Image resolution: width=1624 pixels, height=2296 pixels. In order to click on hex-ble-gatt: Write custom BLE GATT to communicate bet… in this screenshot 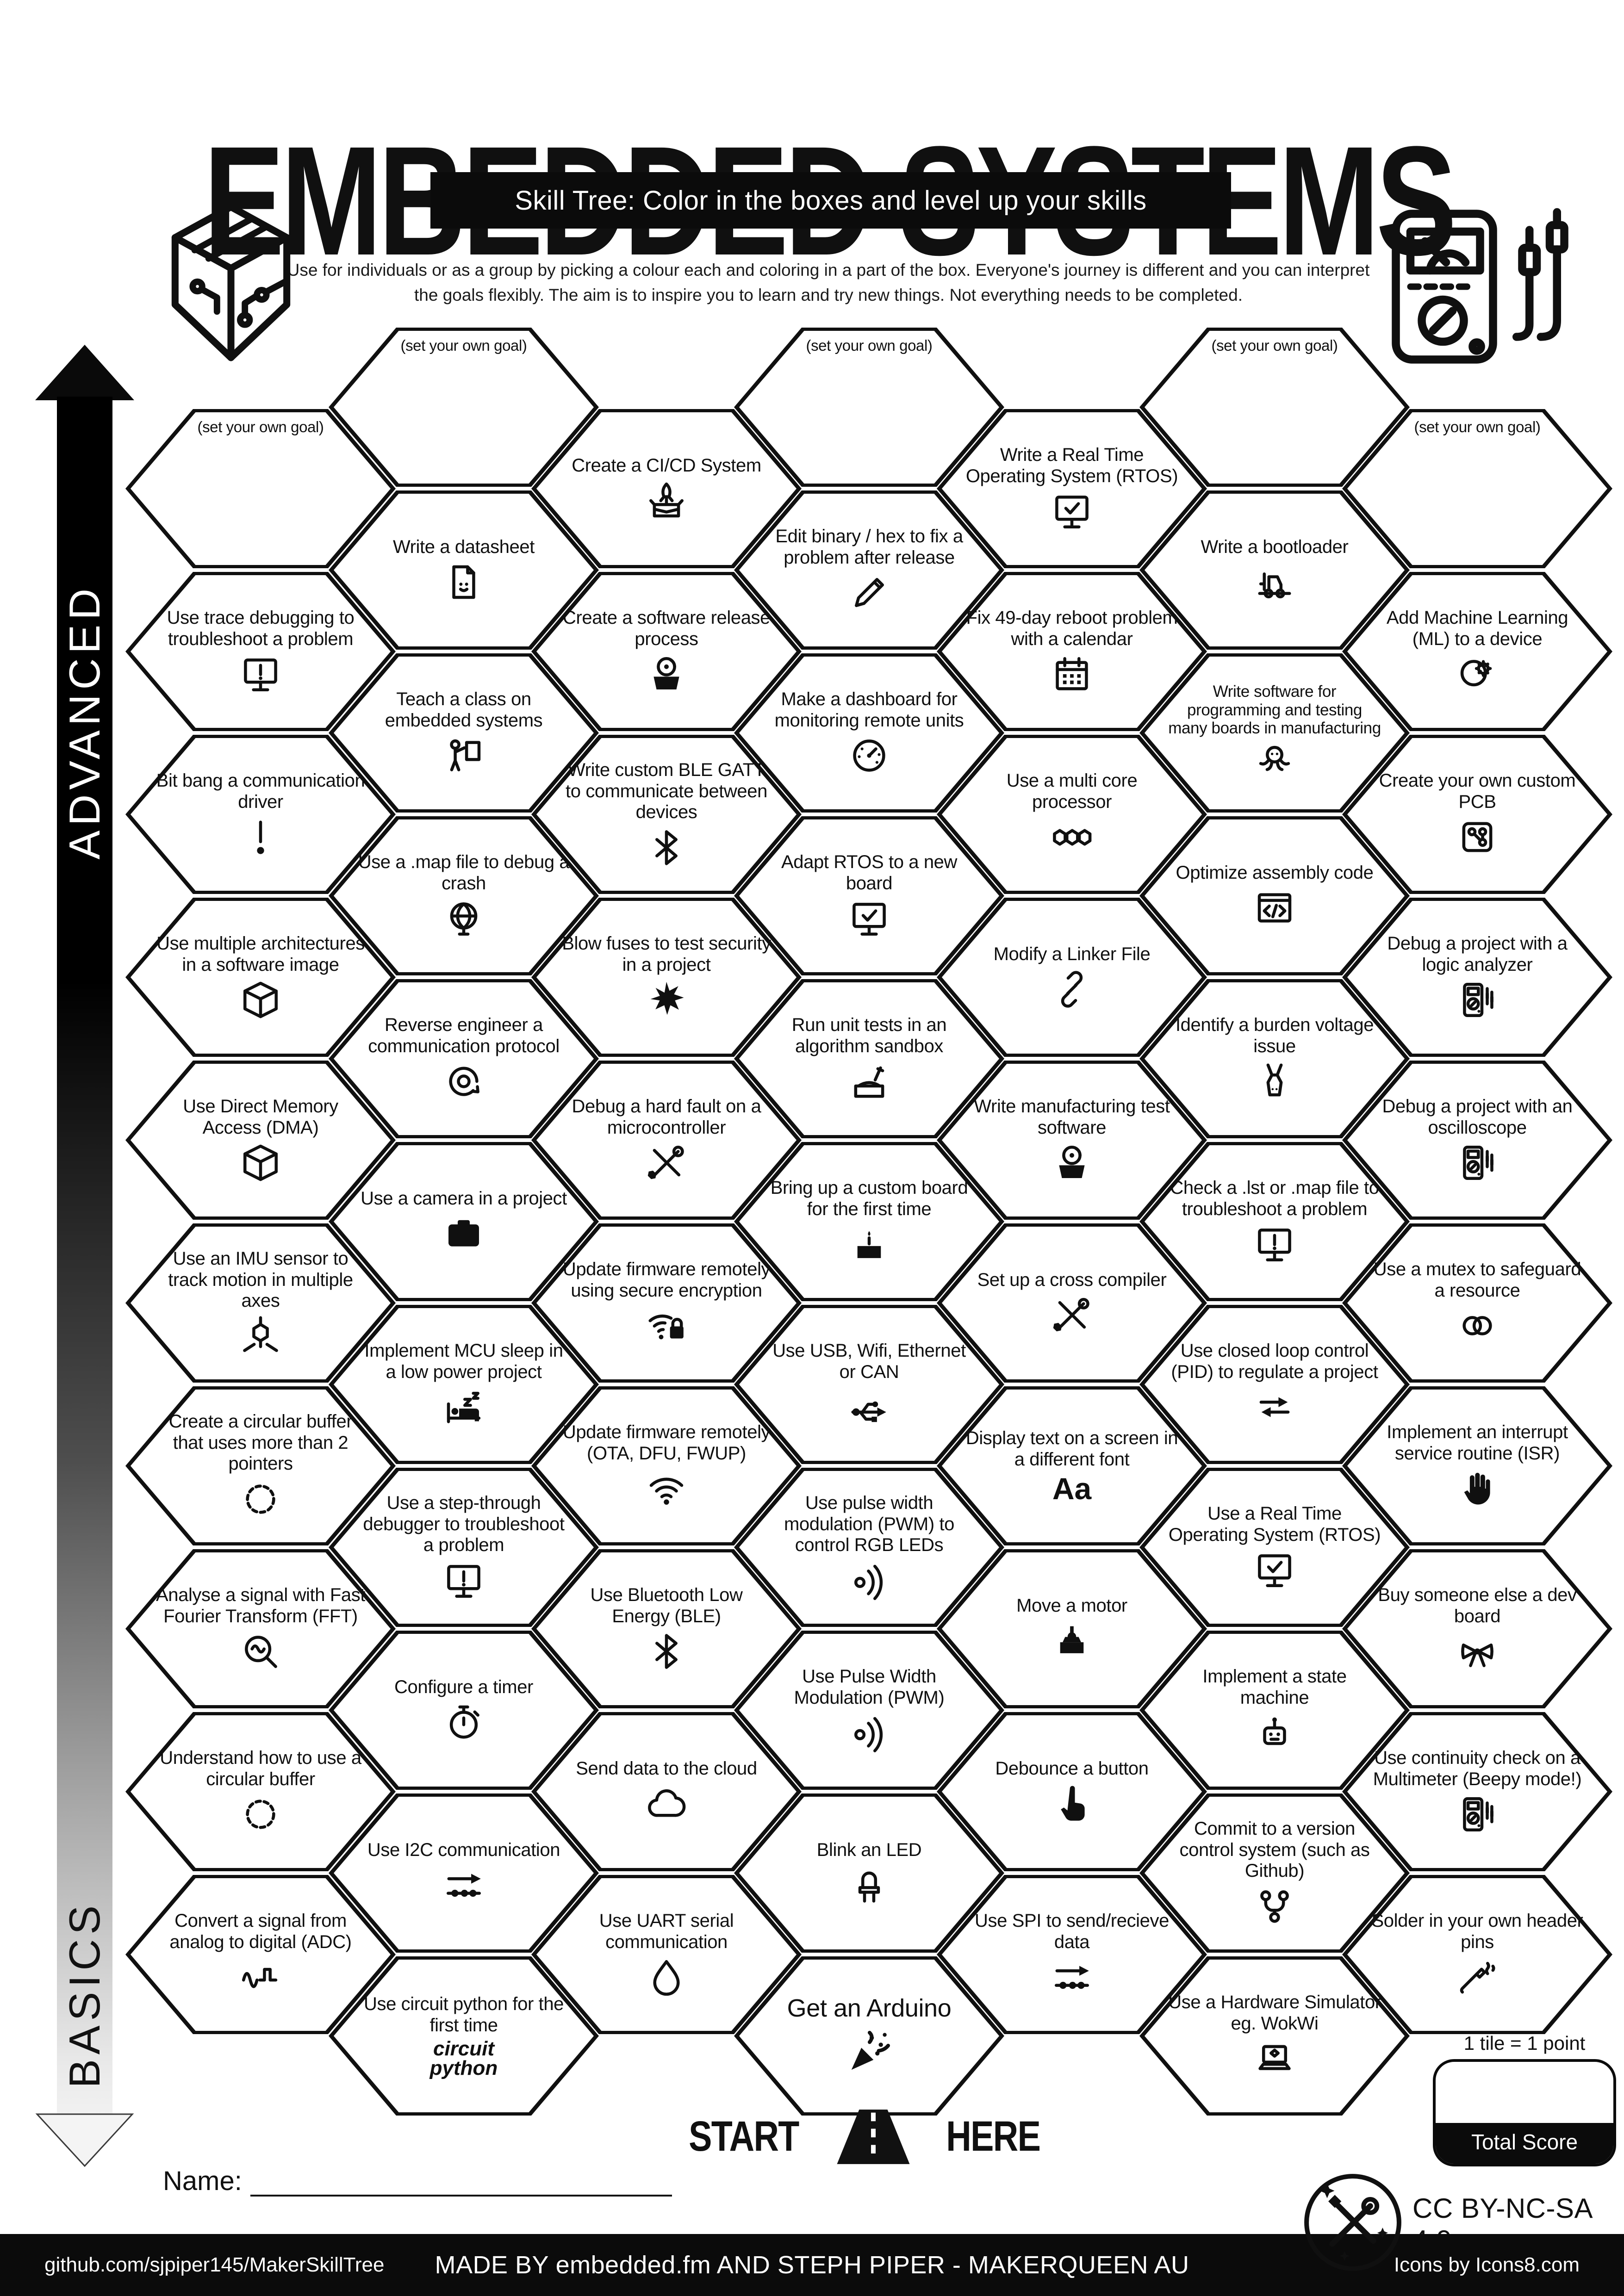, I will do `click(666, 815)`.